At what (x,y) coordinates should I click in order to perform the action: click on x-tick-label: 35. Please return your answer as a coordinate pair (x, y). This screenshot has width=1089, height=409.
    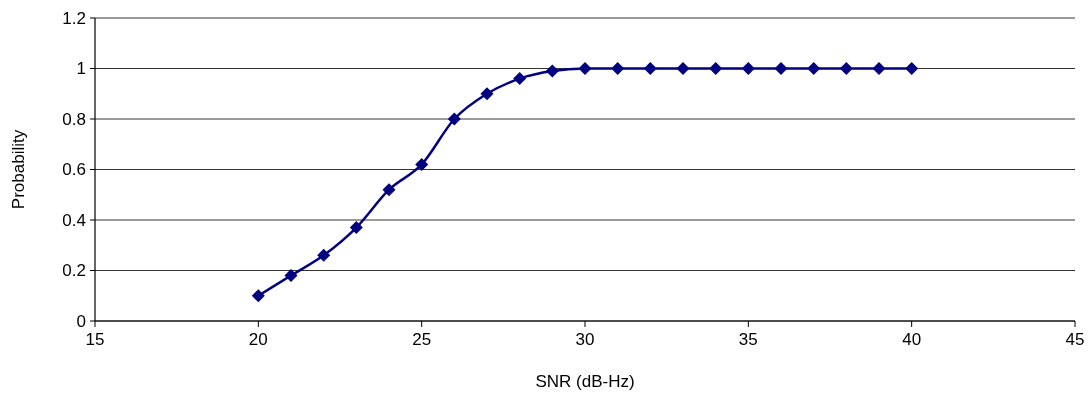
    Looking at the image, I should click on (748, 339).